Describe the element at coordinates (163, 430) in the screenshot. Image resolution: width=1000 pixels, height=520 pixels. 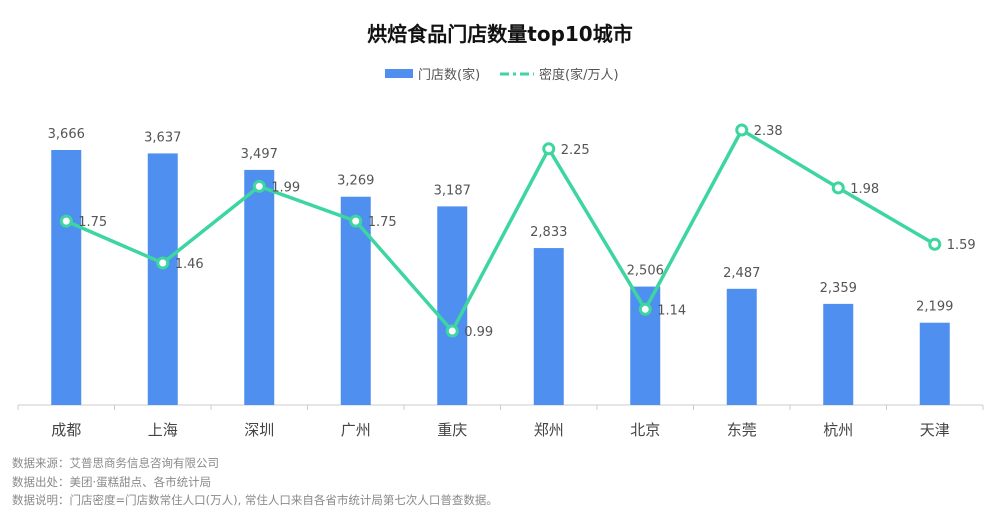
I see `x-tick-label: 上海` at that location.